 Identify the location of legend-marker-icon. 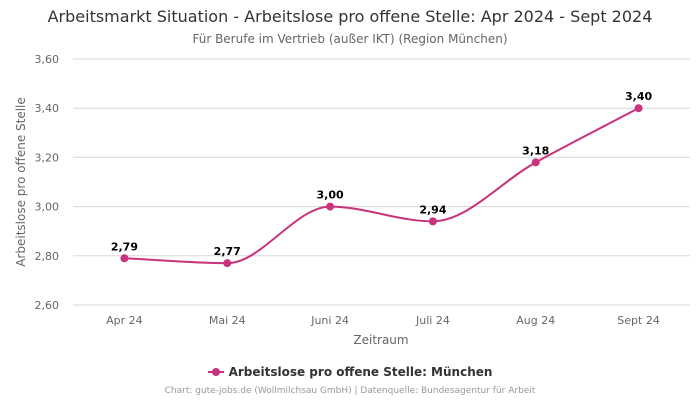
(215, 372).